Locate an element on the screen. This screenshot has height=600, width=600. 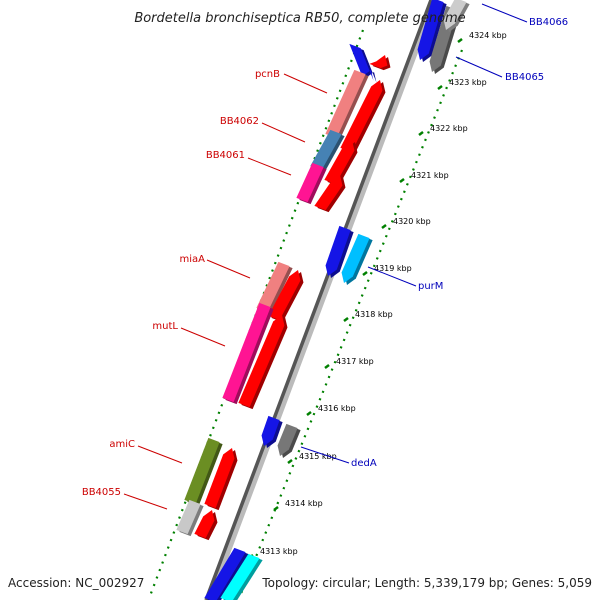
tick-label-10: 4322 kbp is located at coordinates (449, 128).